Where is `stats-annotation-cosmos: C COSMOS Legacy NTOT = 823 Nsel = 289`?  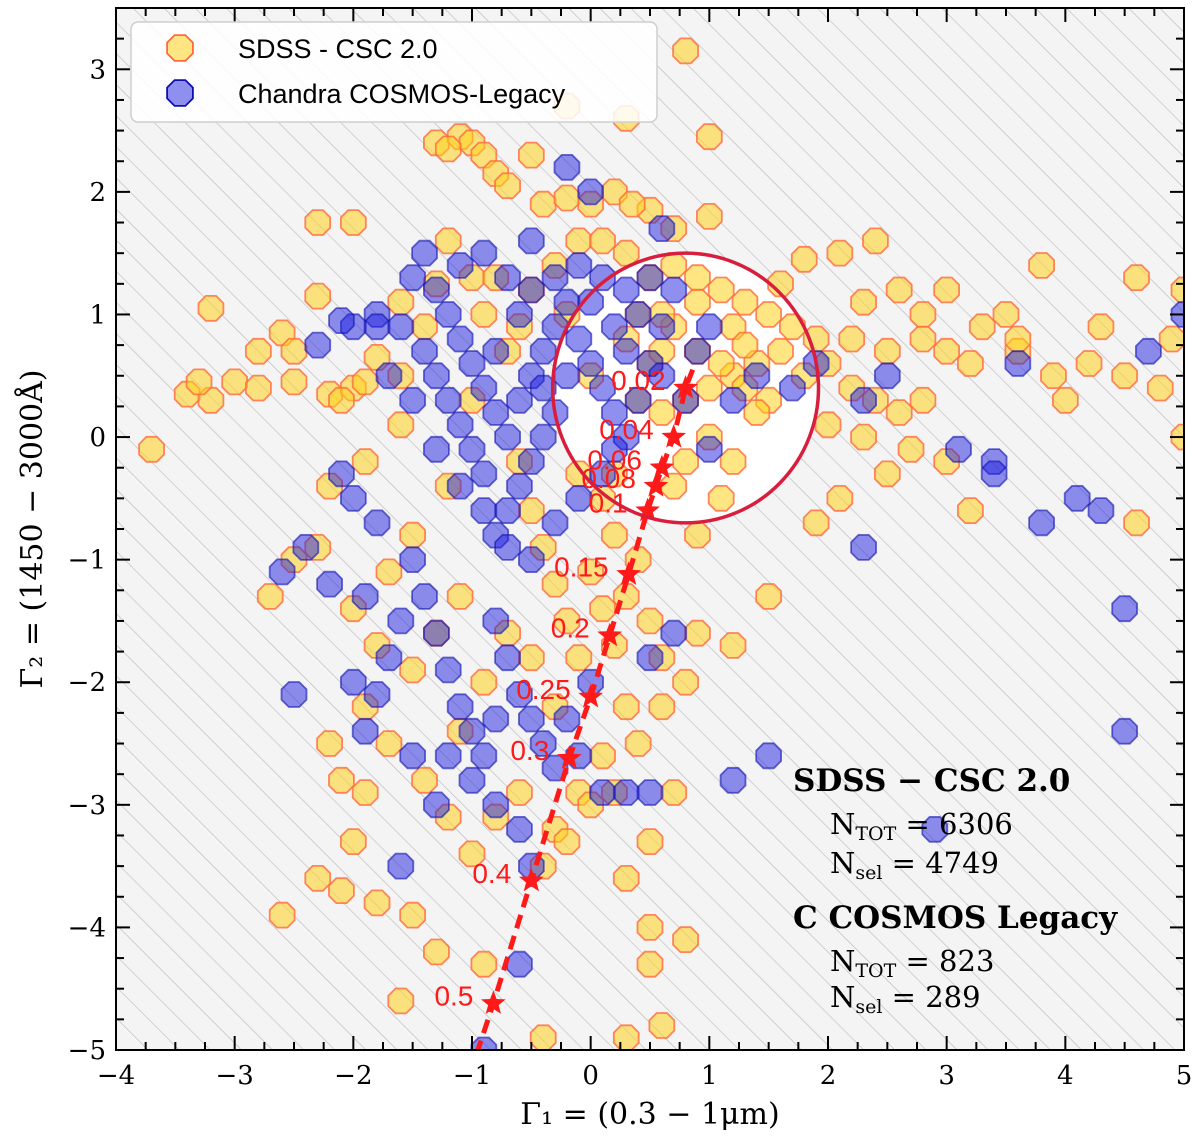
stats-annotation-cosmos: C COSMOS Legacy NTOT = 823 Nsel = 289 is located at coordinates (955, 959).